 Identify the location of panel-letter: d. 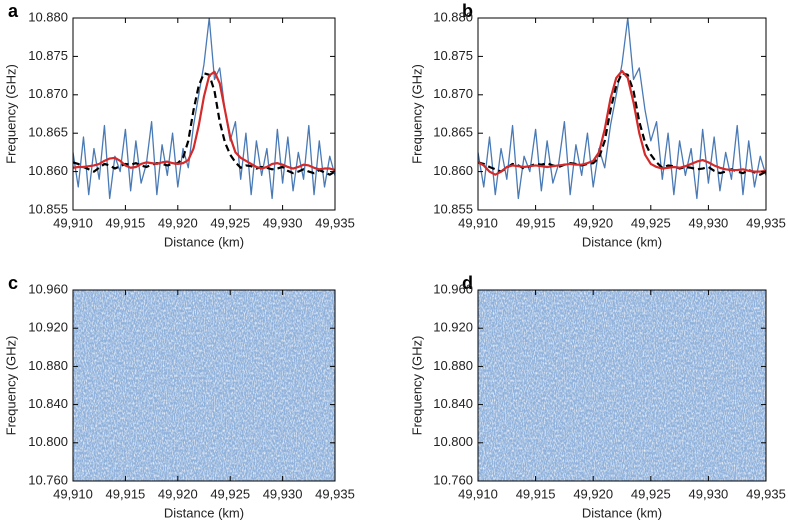
(467, 283).